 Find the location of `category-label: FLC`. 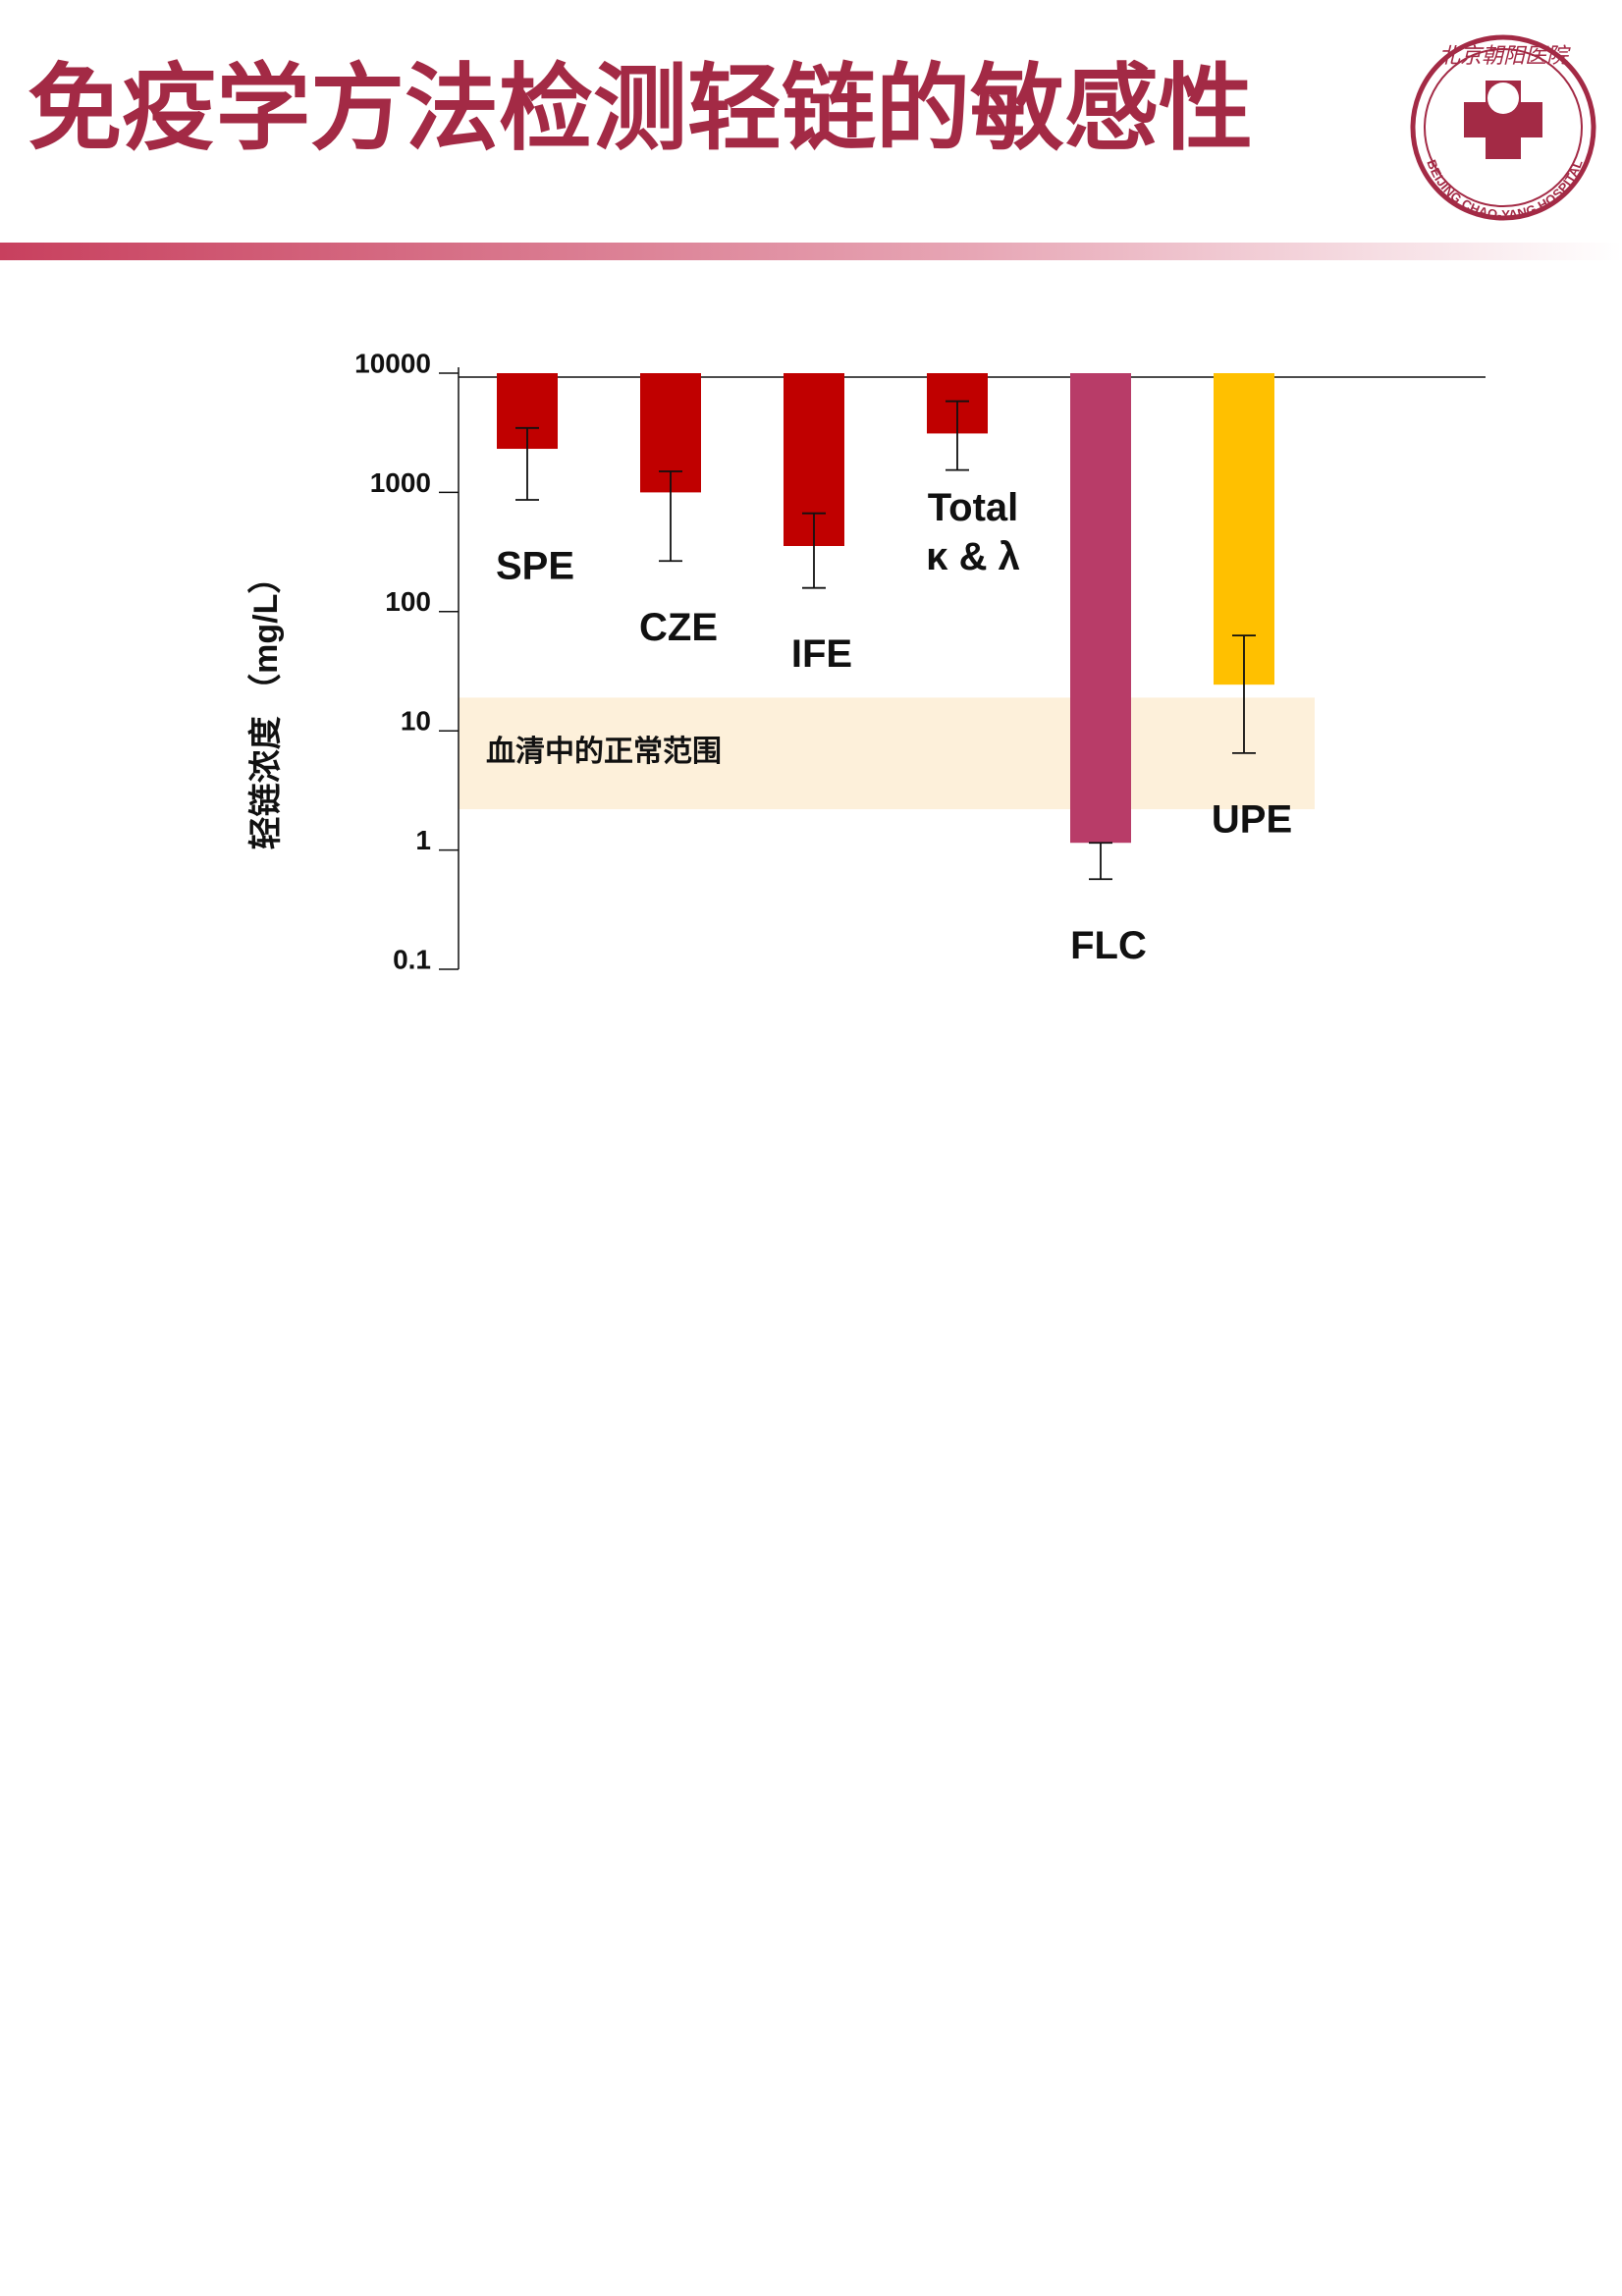

category-label: FLC is located at coordinates (1108, 945).